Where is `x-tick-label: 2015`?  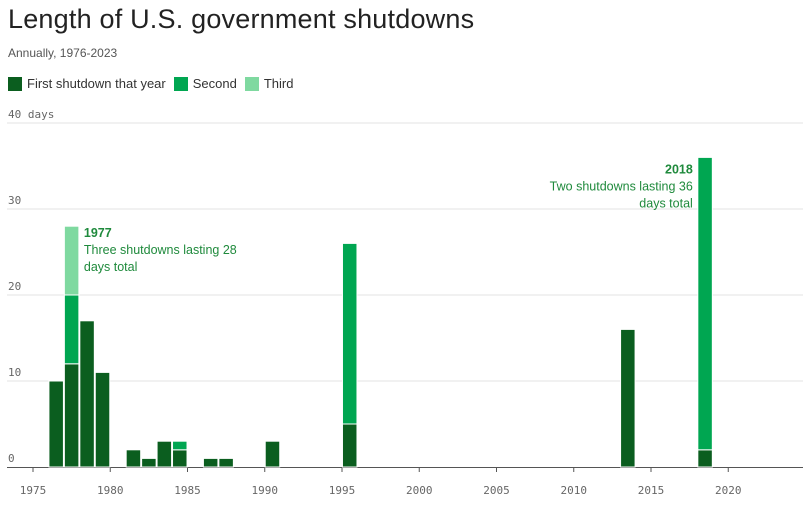
x-tick-label: 2015 is located at coordinates (651, 490).